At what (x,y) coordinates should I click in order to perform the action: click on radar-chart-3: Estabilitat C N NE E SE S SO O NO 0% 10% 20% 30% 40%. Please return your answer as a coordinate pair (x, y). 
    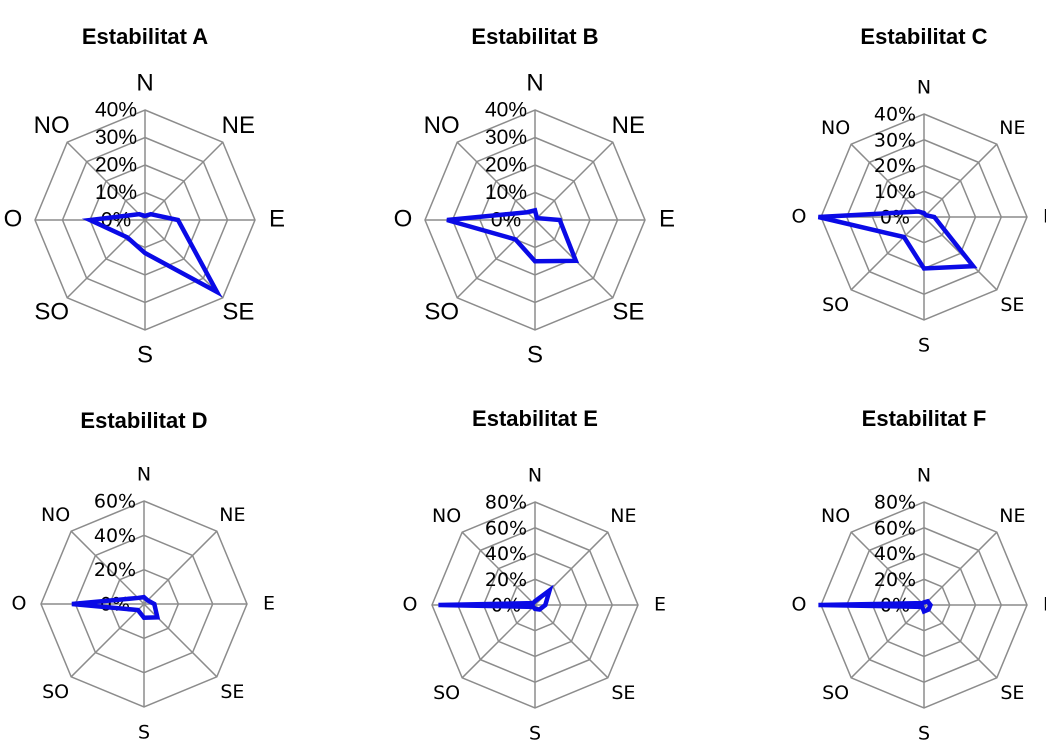
    Looking at the image, I should click on (919, 190).